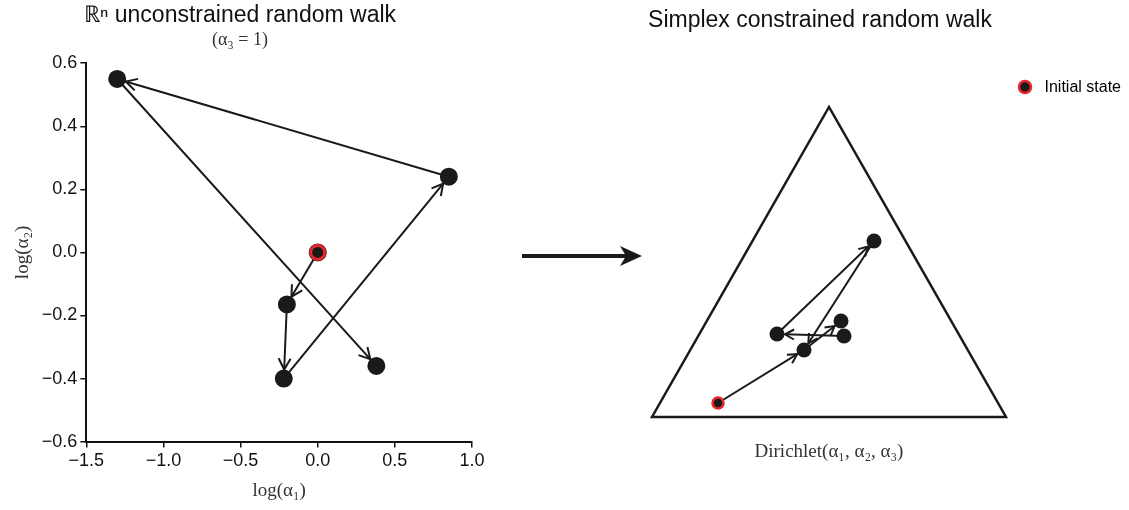  Describe the element at coordinates (65, 62) in the screenshot. I see `y-tick-label: 0.6` at that location.